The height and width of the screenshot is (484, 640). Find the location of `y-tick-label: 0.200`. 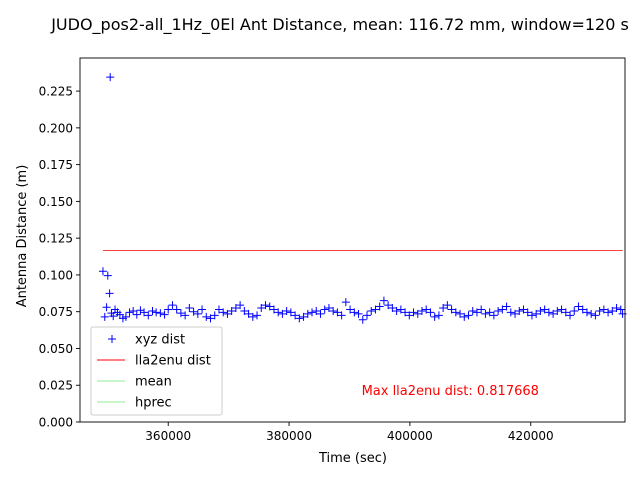

y-tick-label: 0.200 is located at coordinates (56, 128).